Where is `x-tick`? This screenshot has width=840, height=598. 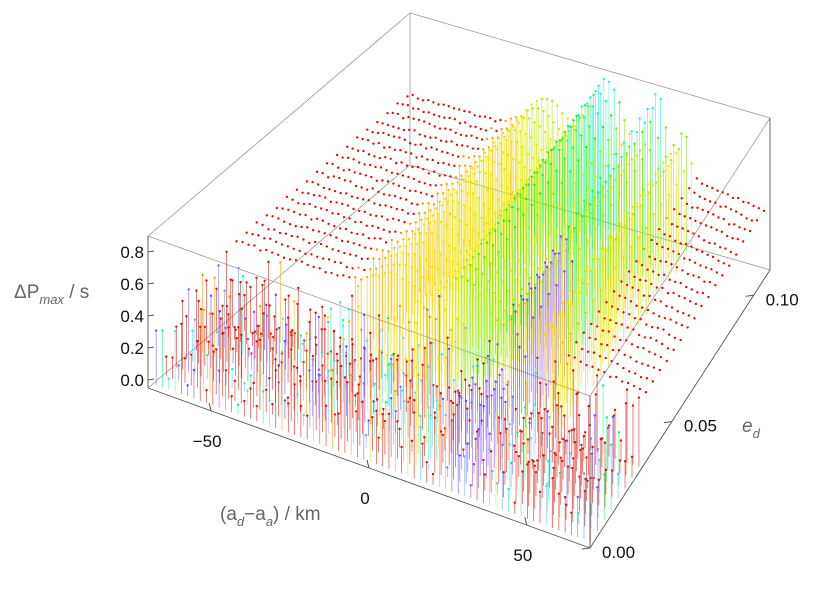
x-tick is located at coordinates (368, 464).